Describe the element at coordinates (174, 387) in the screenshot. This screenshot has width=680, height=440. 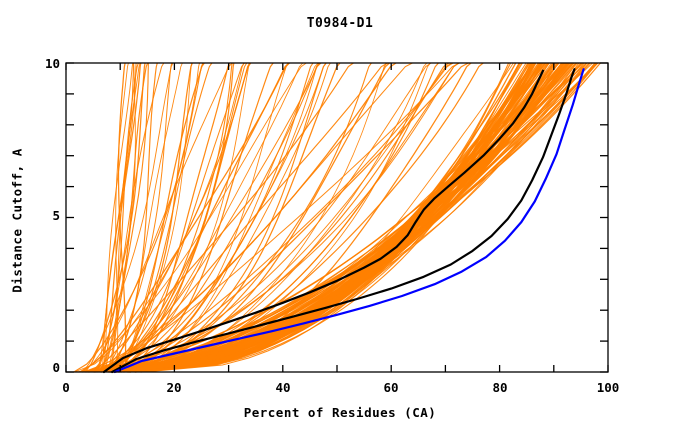
I see `x-tick-label-20: 20` at that location.